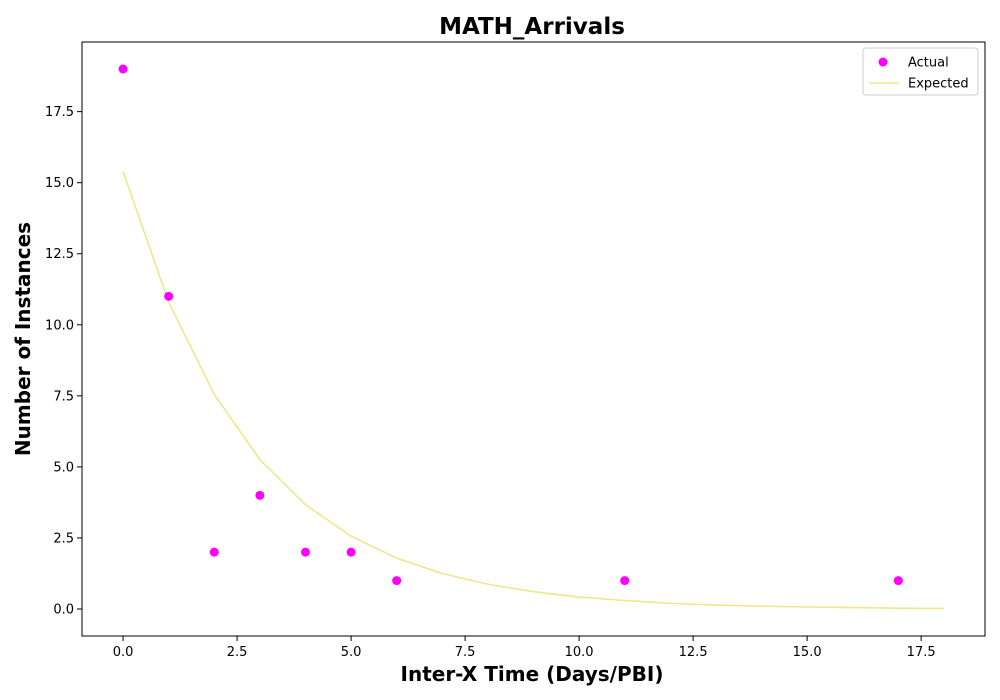  Describe the element at coordinates (59, 254) in the screenshot. I see `y-tick-label: 12.5` at that location.